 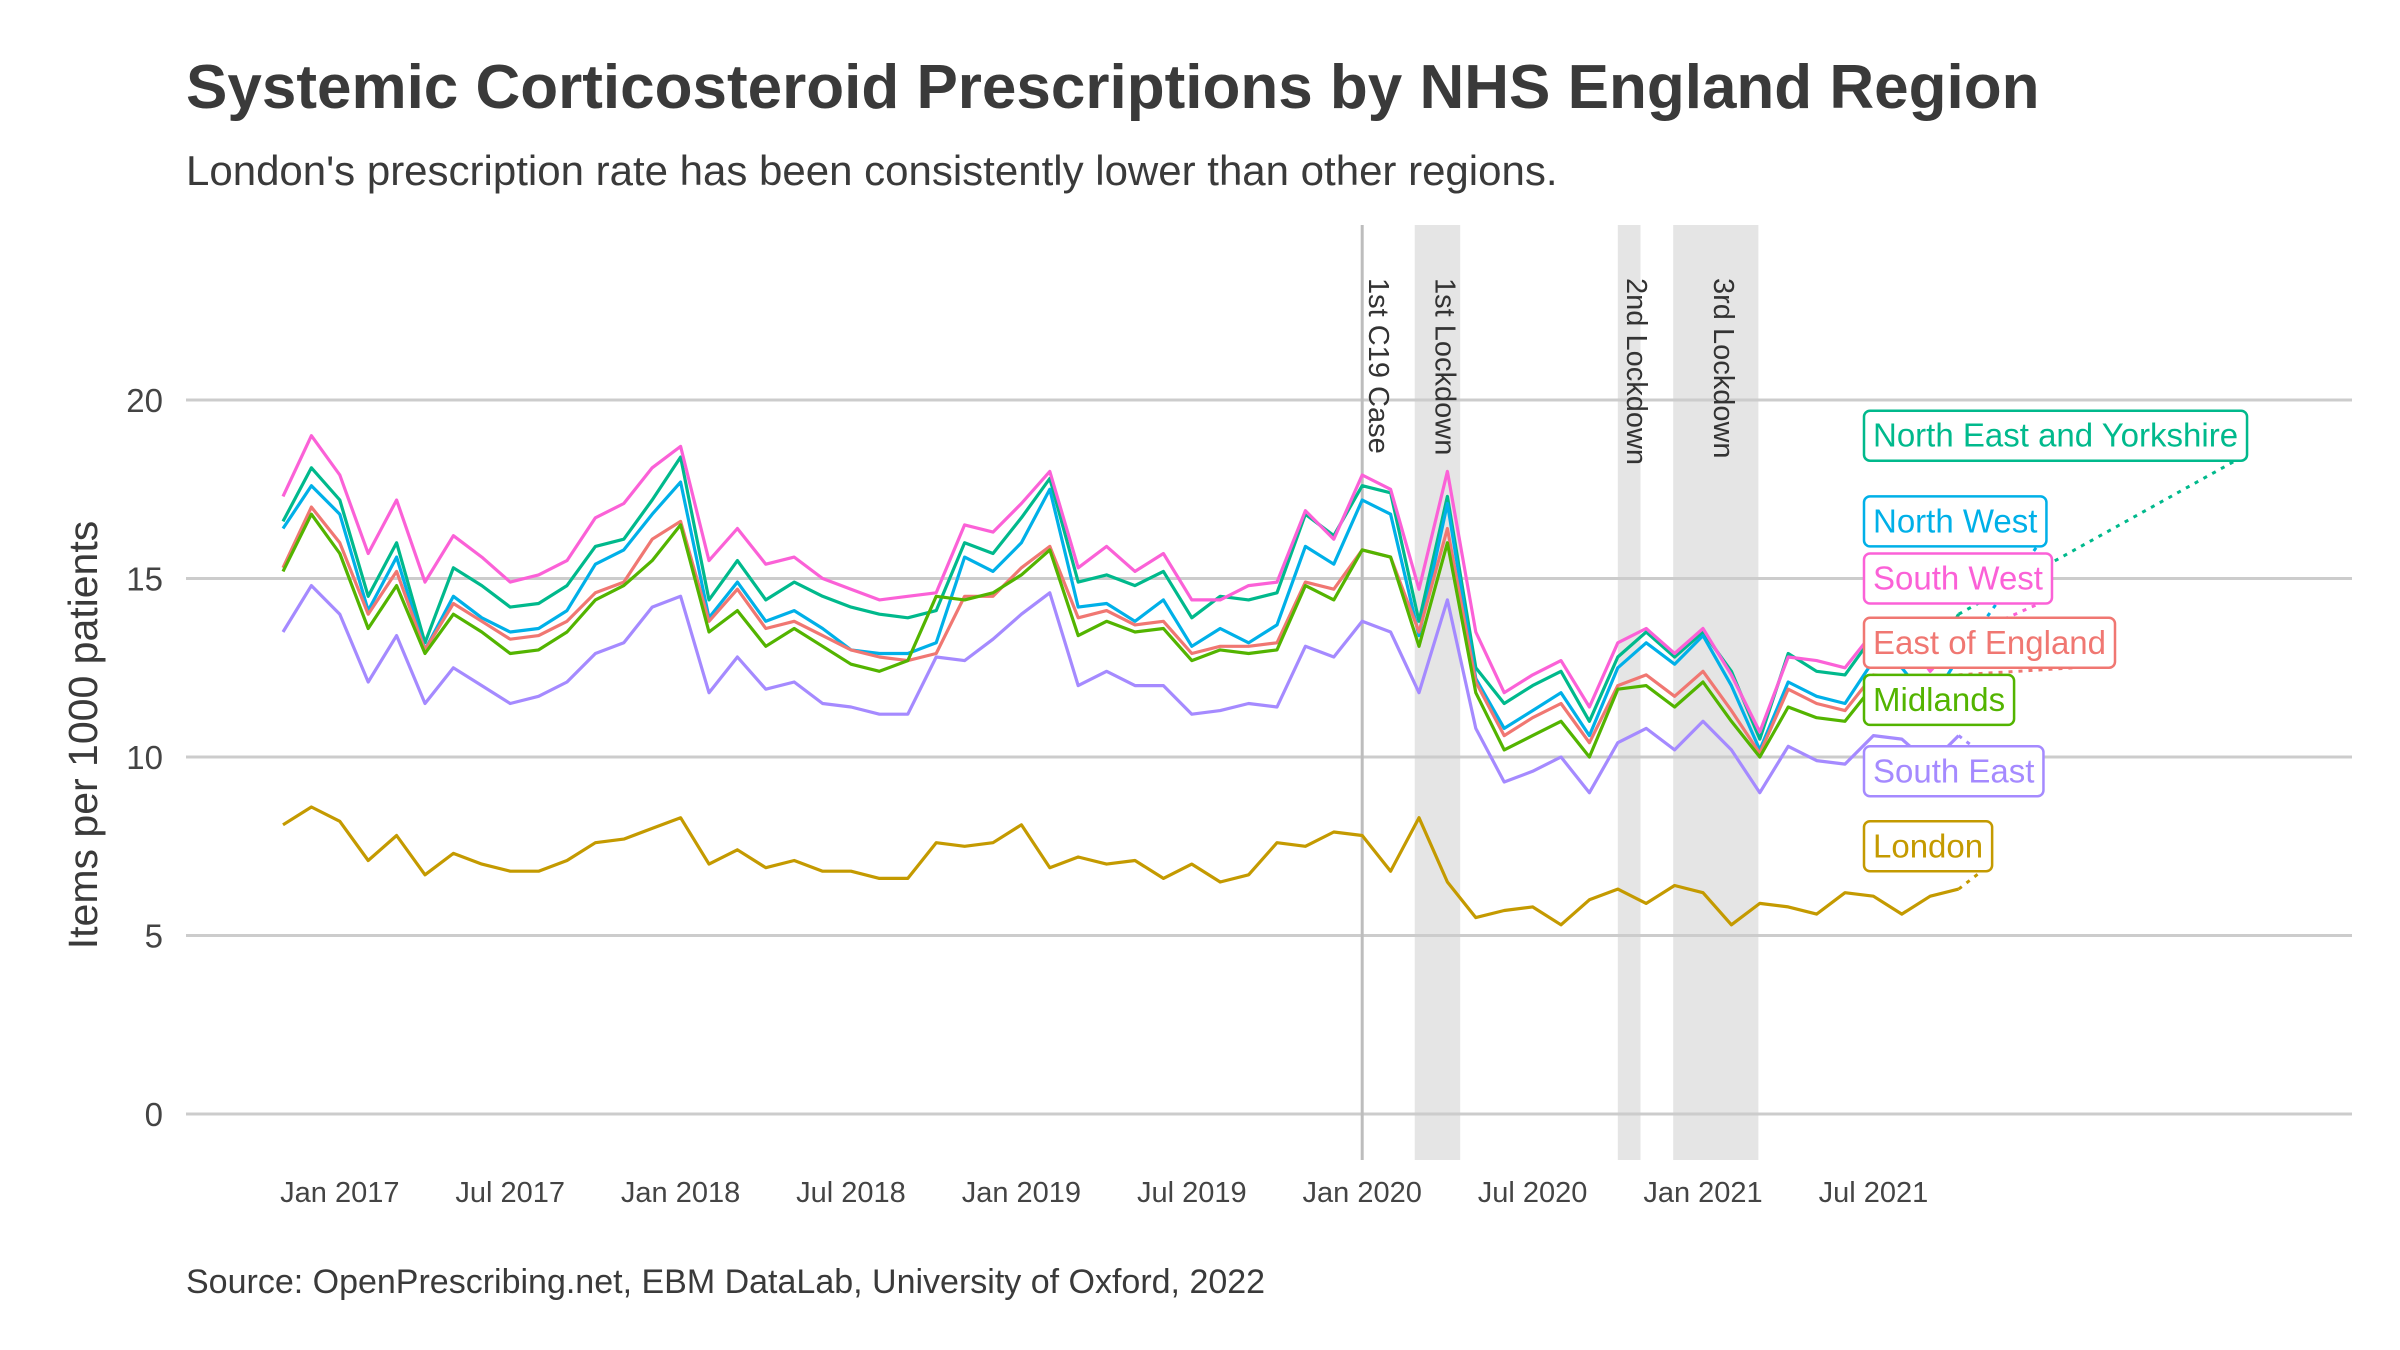 I want to click on series-line-north-east-and-yorkshire, so click(x=1120, y=598).